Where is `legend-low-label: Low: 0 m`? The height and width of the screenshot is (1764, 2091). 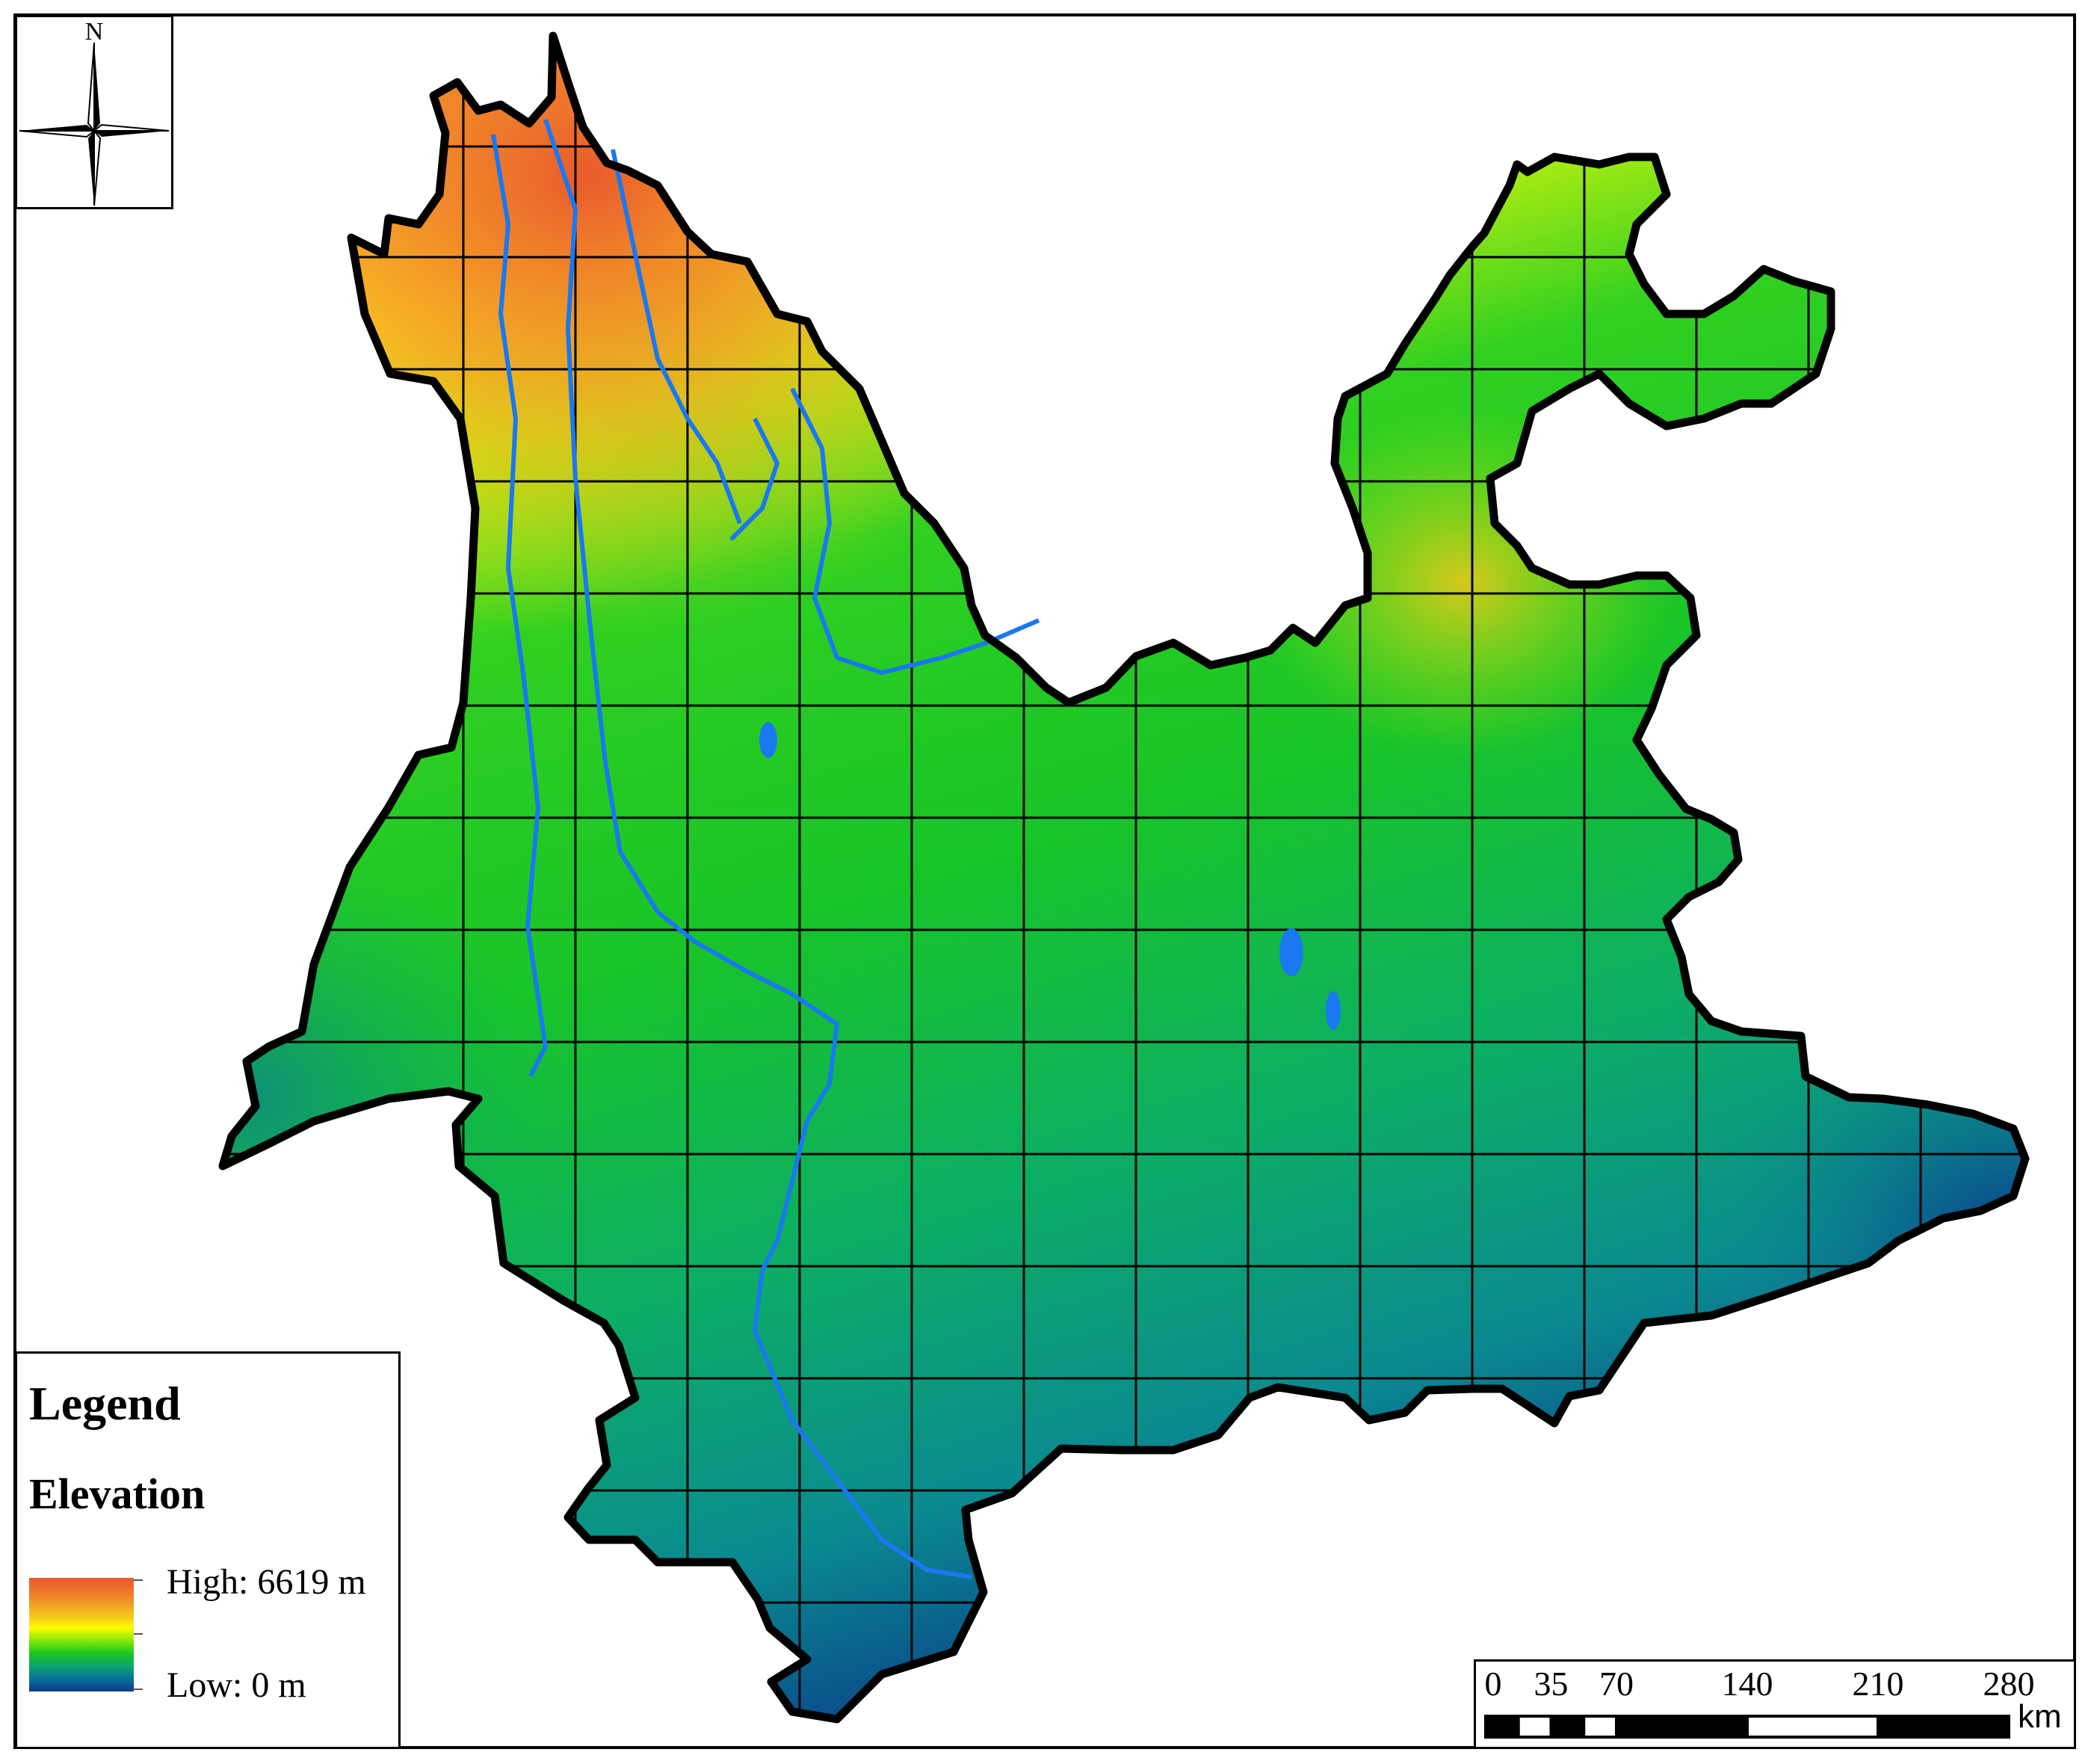
legend-low-label: Low: 0 m is located at coordinates (236, 1685).